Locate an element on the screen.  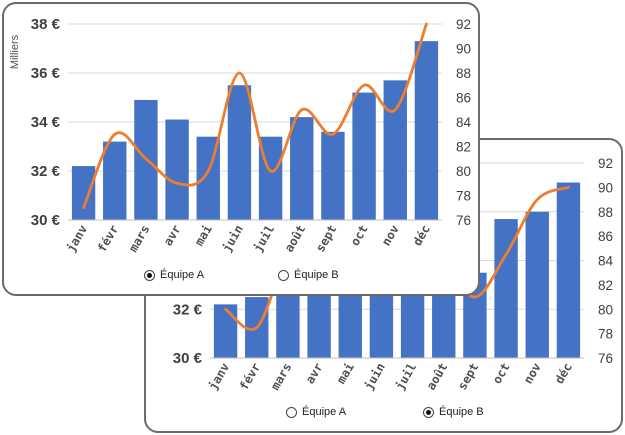
bar-sept is located at coordinates (333, 175).